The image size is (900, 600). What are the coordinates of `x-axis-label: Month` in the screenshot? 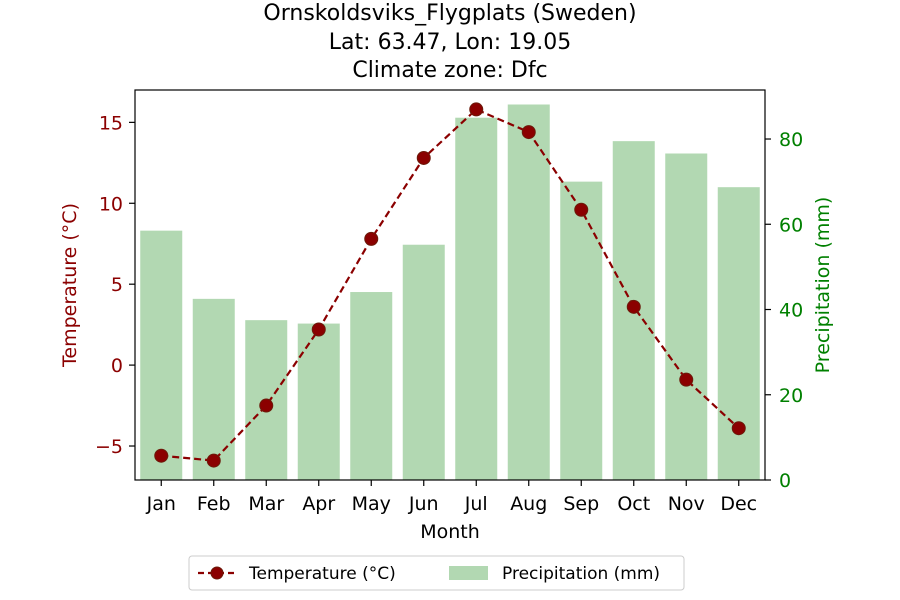 It's located at (450, 532).